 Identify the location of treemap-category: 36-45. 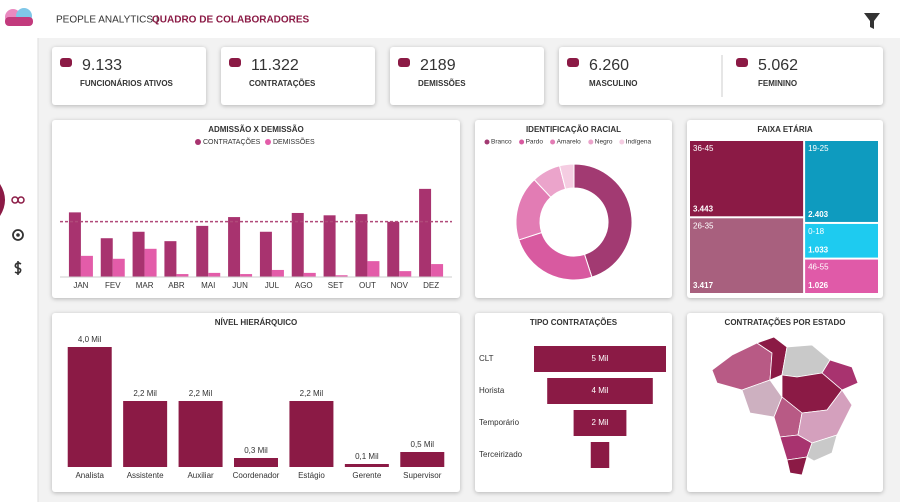
(703, 148).